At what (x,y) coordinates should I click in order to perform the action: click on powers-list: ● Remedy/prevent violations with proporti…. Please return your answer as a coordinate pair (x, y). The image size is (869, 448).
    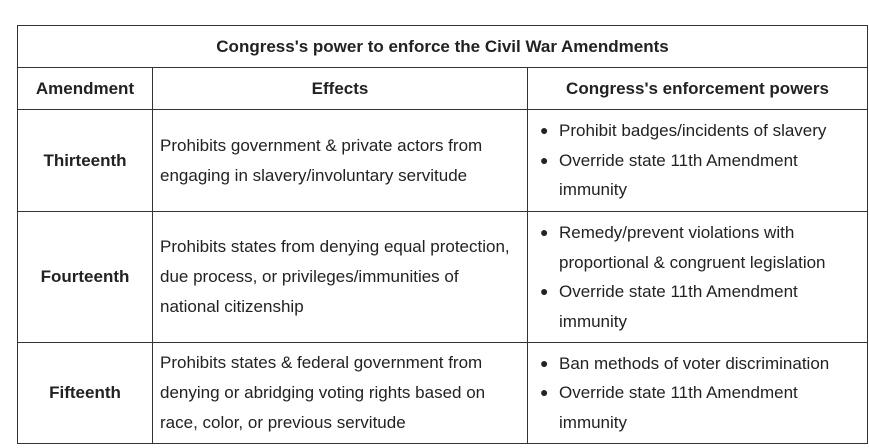
    Looking at the image, I should click on (697, 277).